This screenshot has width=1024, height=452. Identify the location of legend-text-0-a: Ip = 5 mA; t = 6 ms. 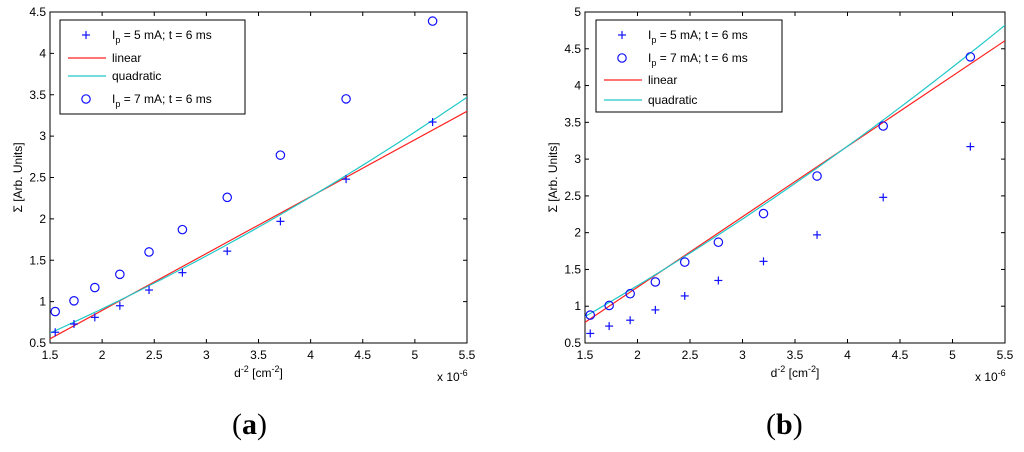
(162, 36).